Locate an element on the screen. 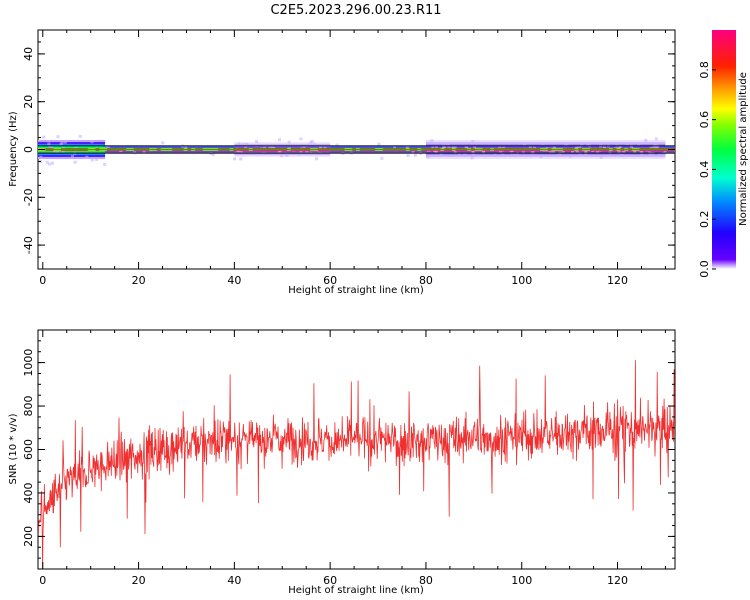 The image size is (750, 600). snr-x-tick-label: 80 is located at coordinates (426, 580).